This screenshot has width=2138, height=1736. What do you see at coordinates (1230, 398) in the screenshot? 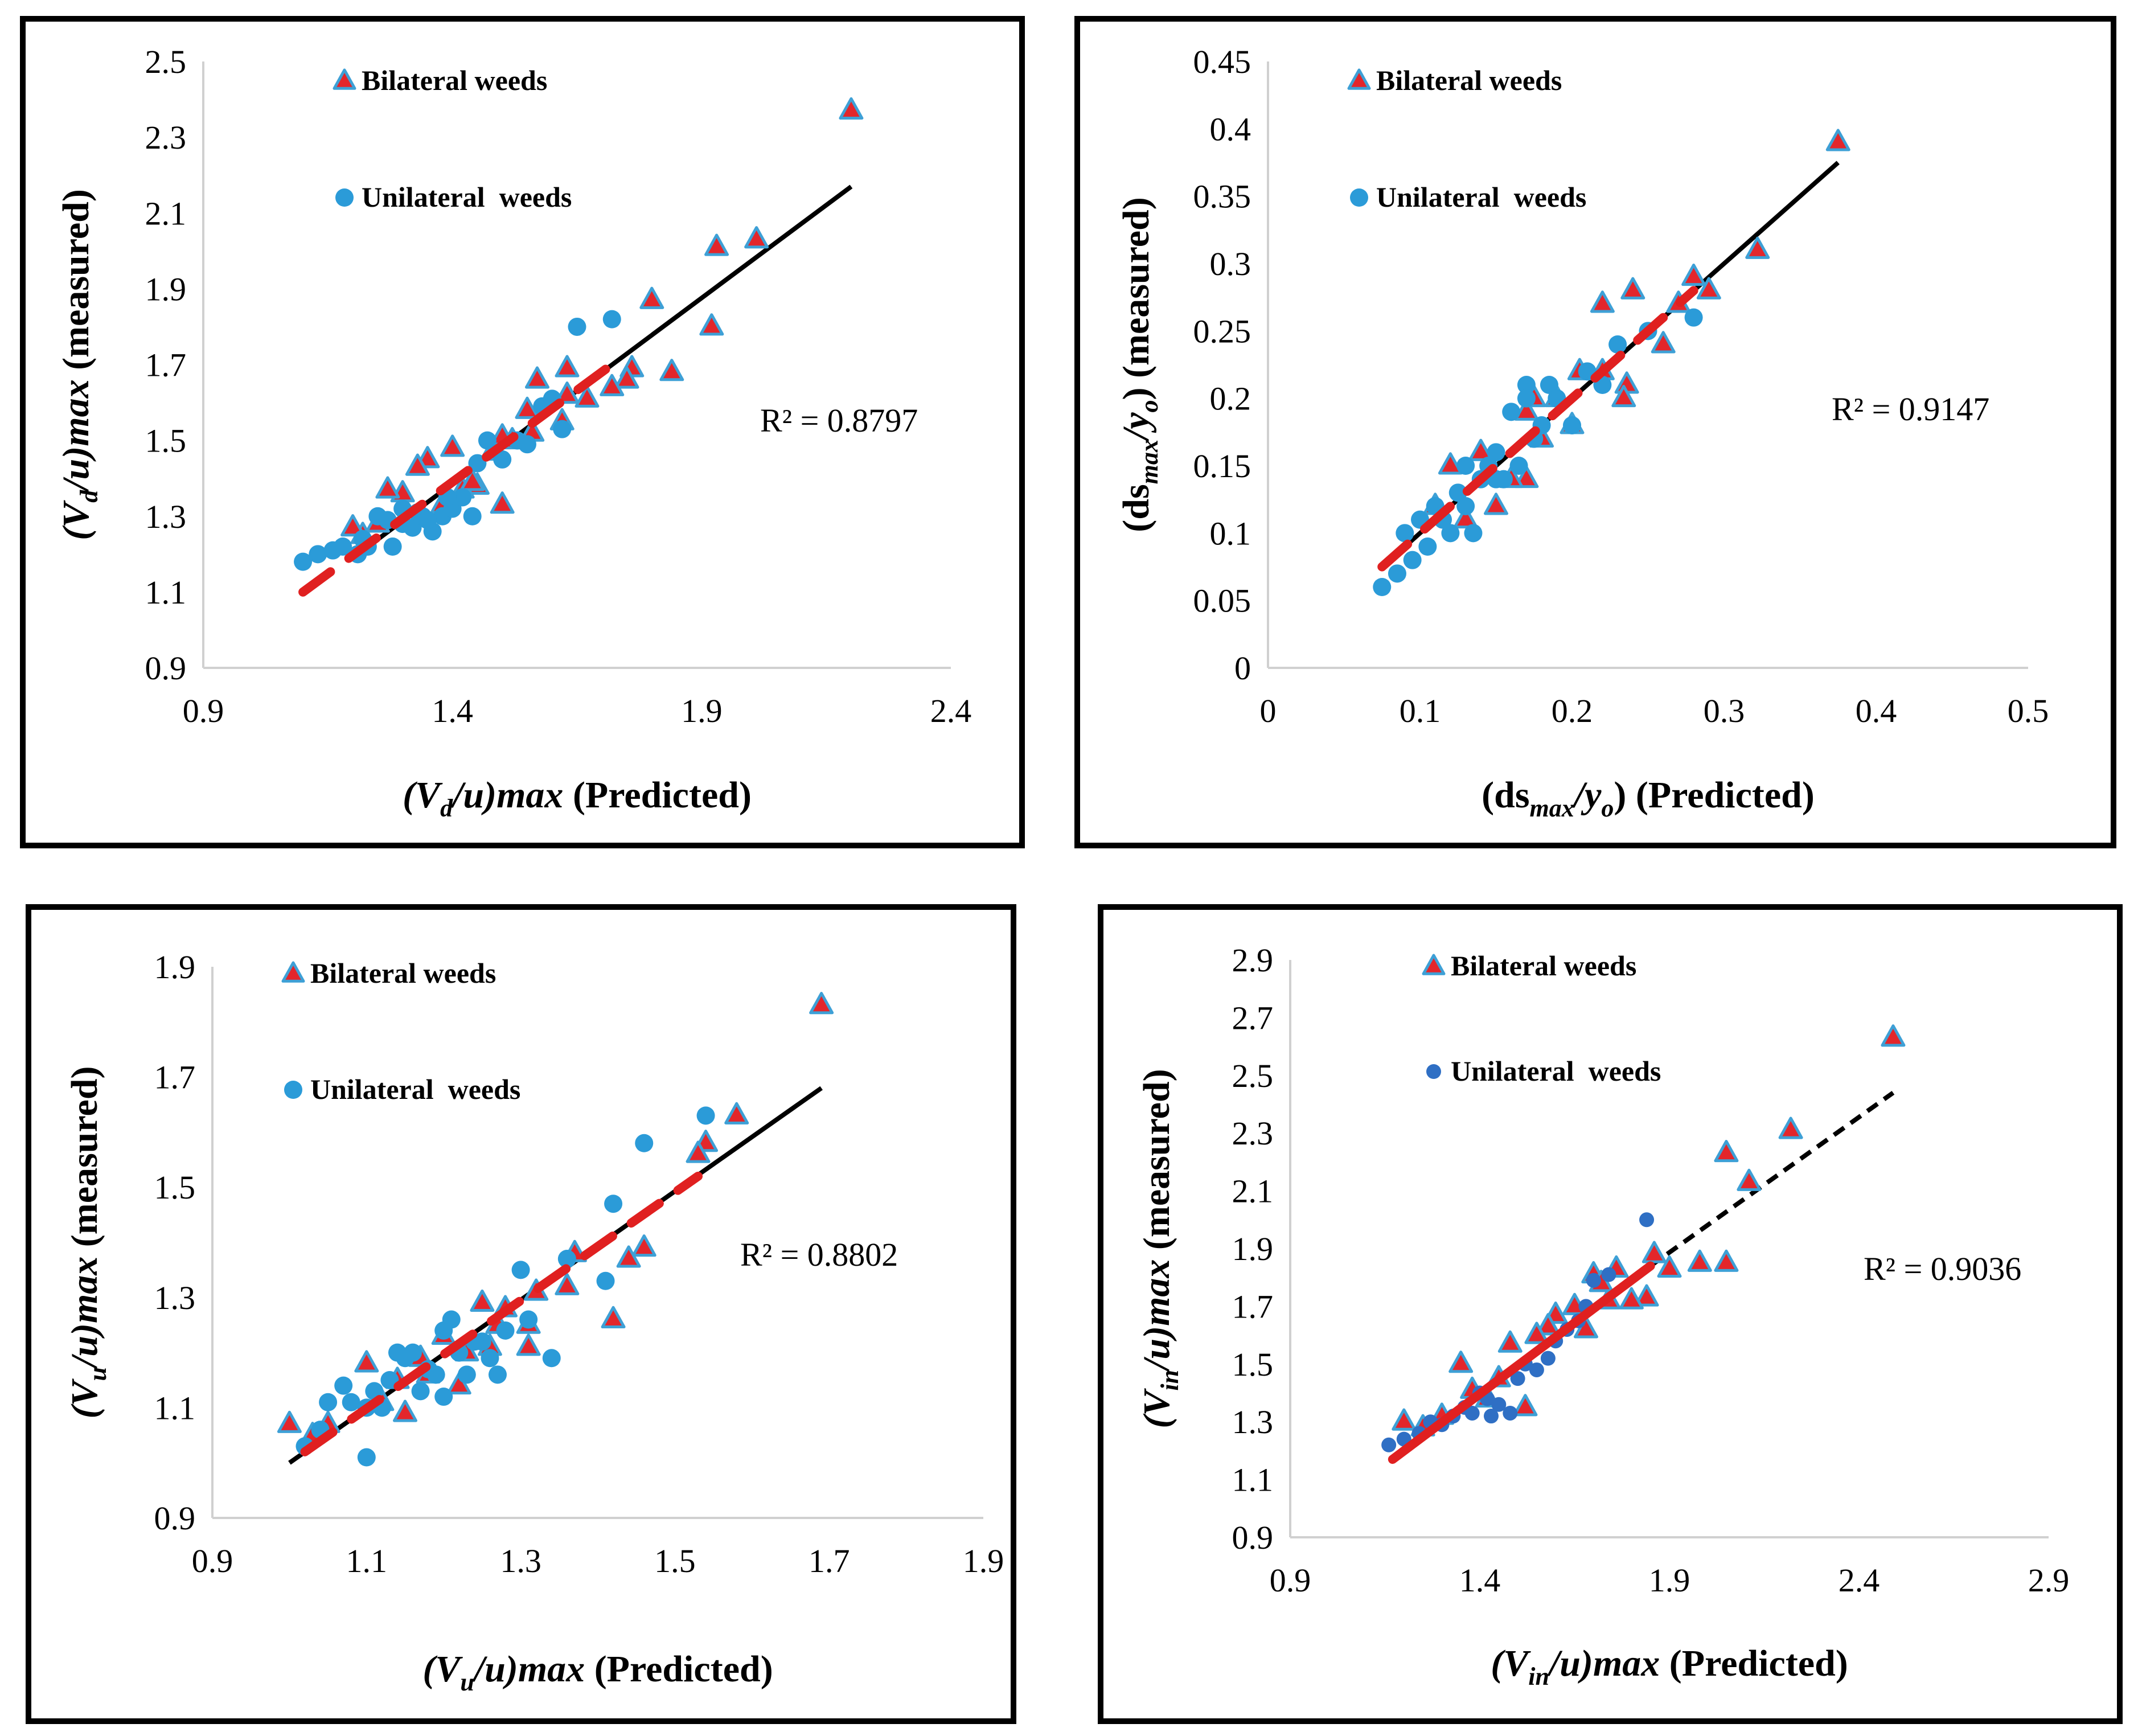
I see `y-tick-label: 0.2` at bounding box center [1230, 398].